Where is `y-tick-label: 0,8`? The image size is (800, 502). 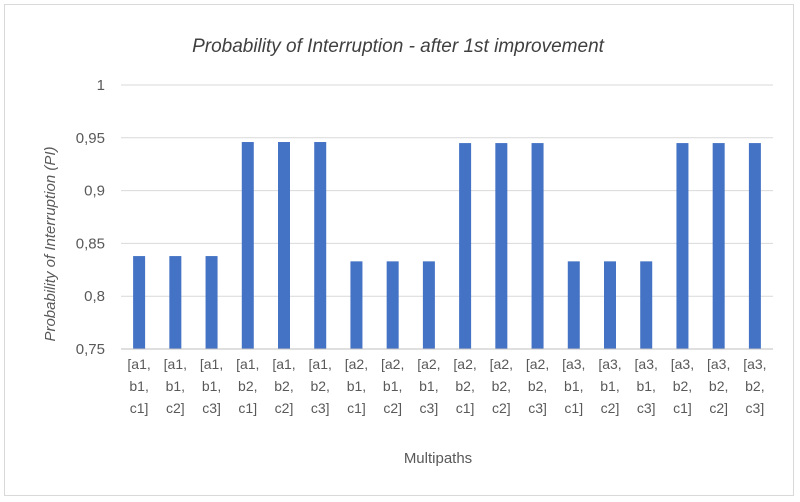
y-tick-label: 0,8 is located at coordinates (94, 296).